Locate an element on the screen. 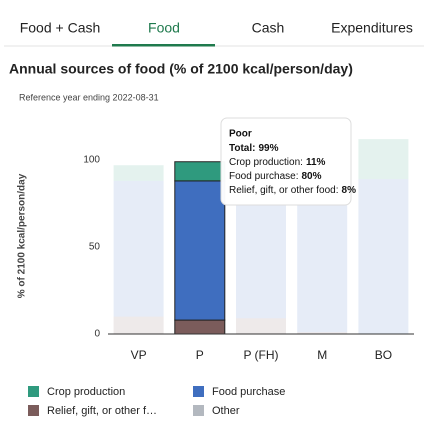  tooltip-box is located at coordinates (286, 161).